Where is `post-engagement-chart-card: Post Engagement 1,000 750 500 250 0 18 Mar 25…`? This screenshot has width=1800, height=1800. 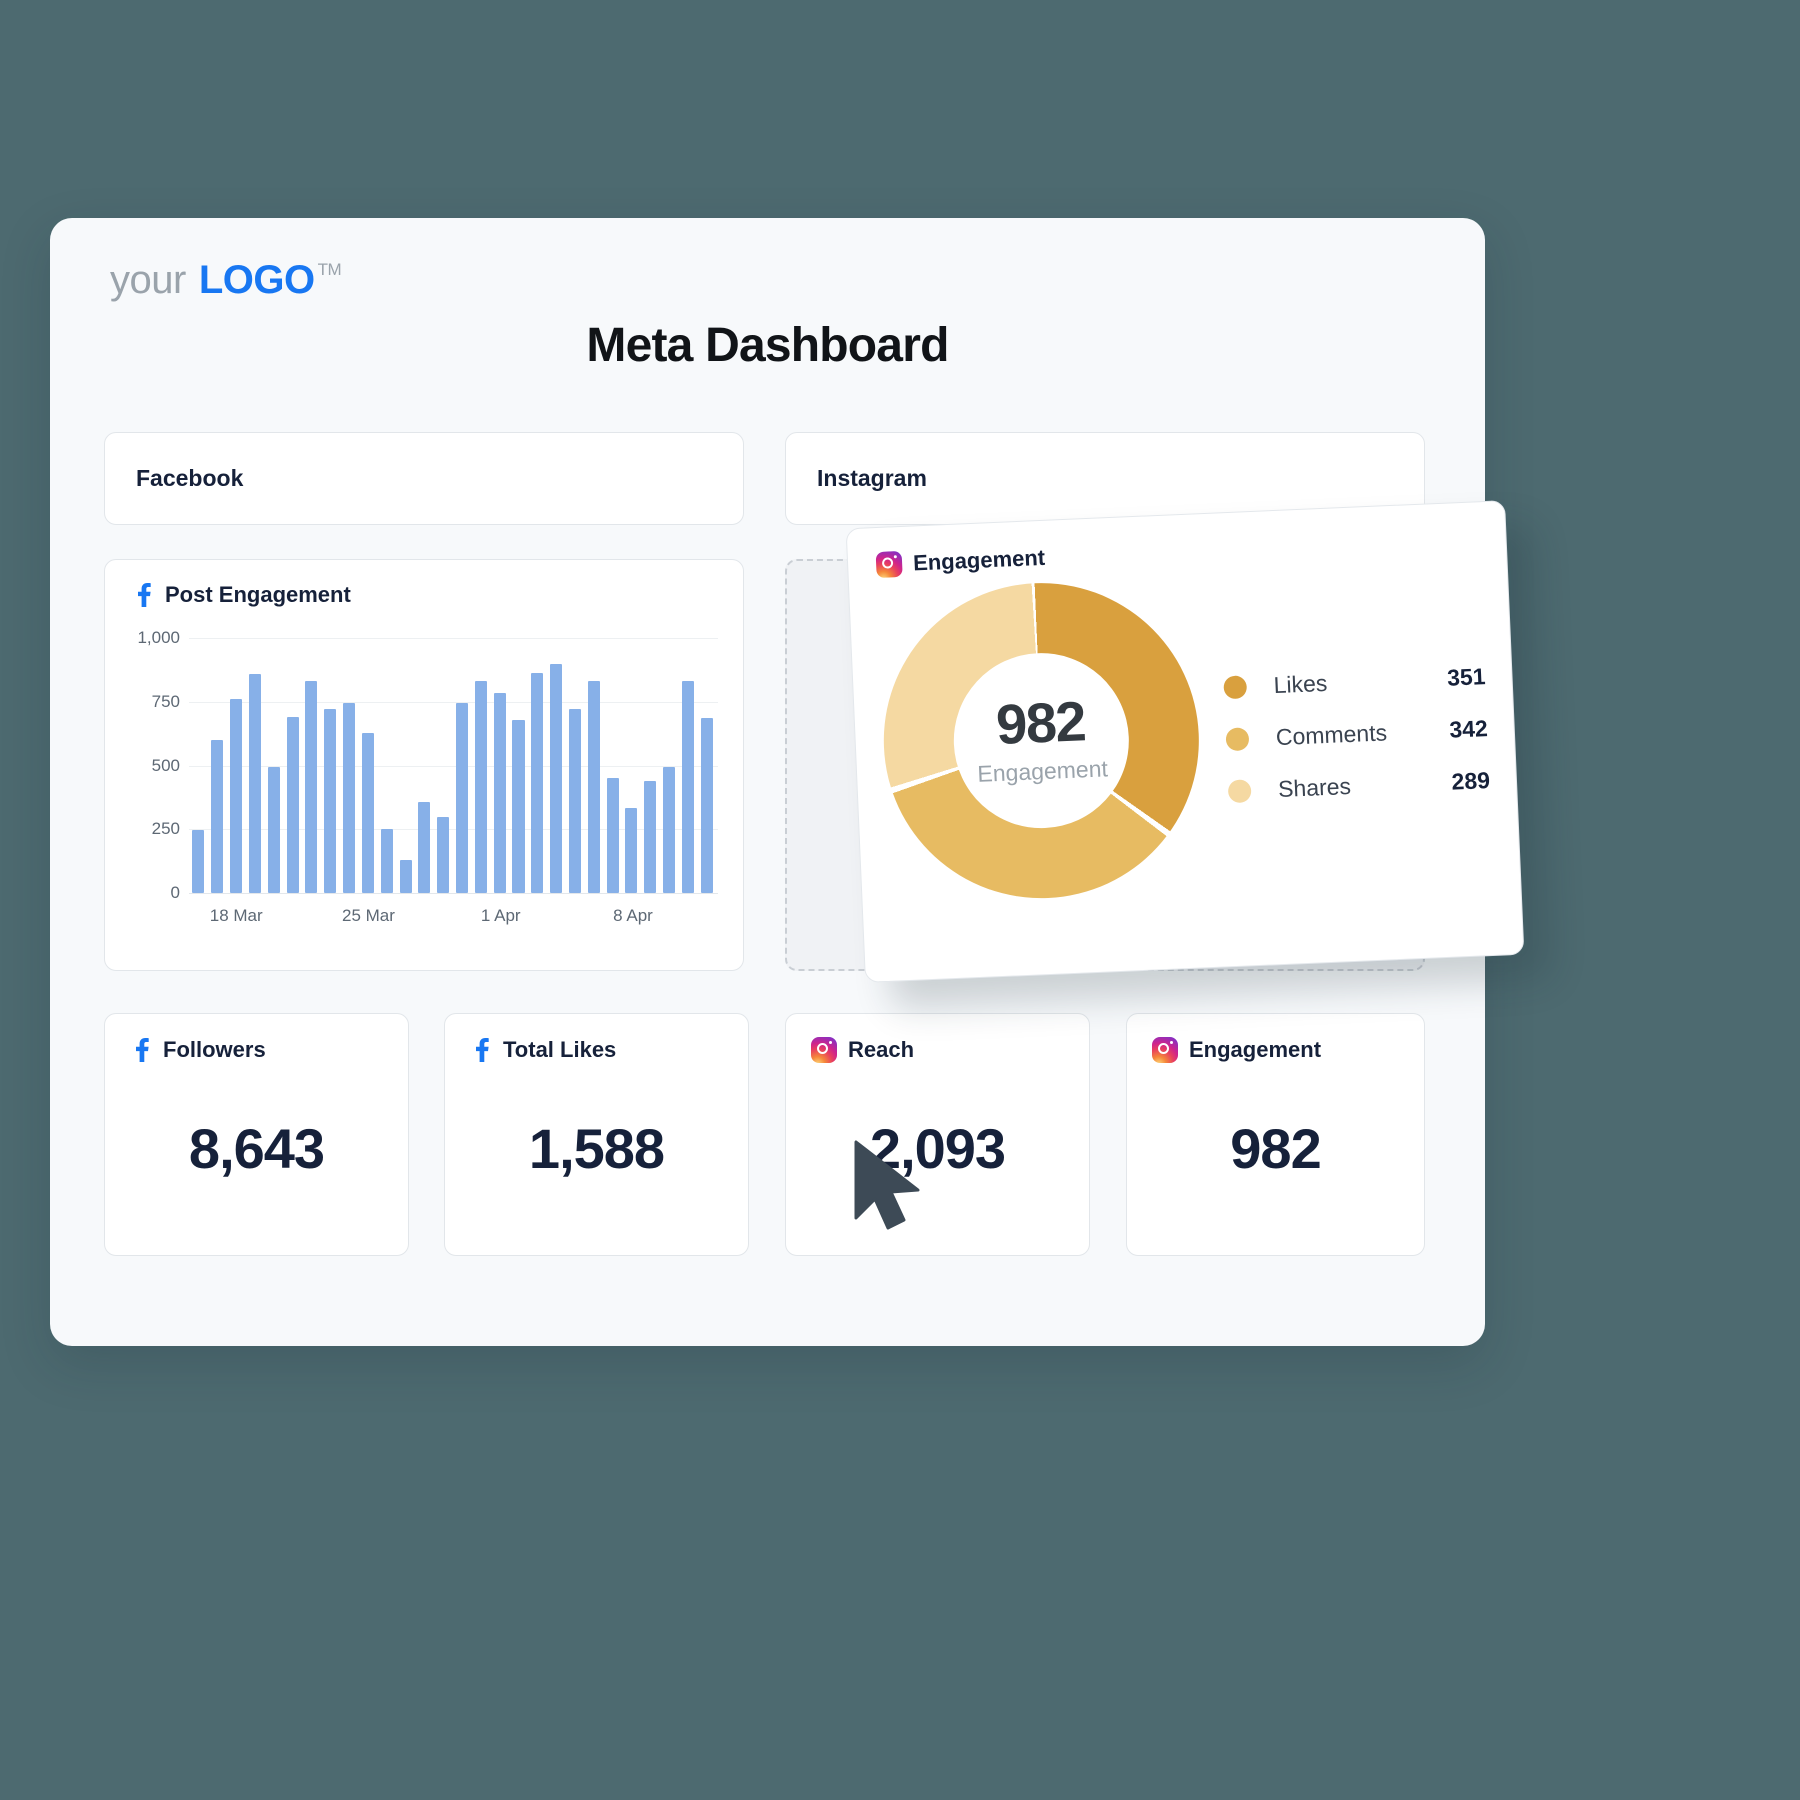 post-engagement-chart-card: Post Engagement 1,000 750 500 250 0 18 Mar 25… is located at coordinates (424, 765).